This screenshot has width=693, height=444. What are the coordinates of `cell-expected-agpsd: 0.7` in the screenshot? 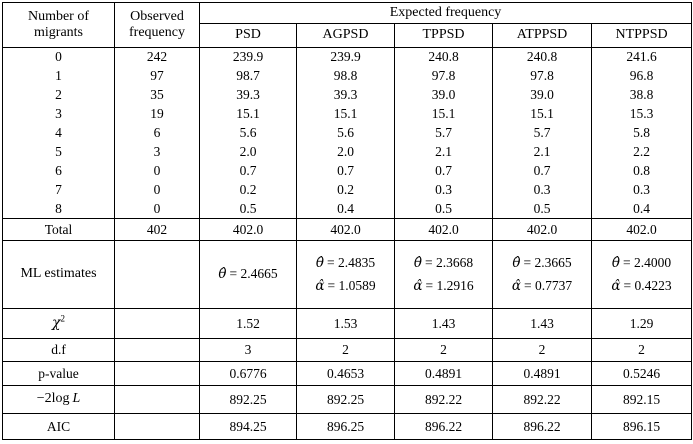 It's located at (345, 171).